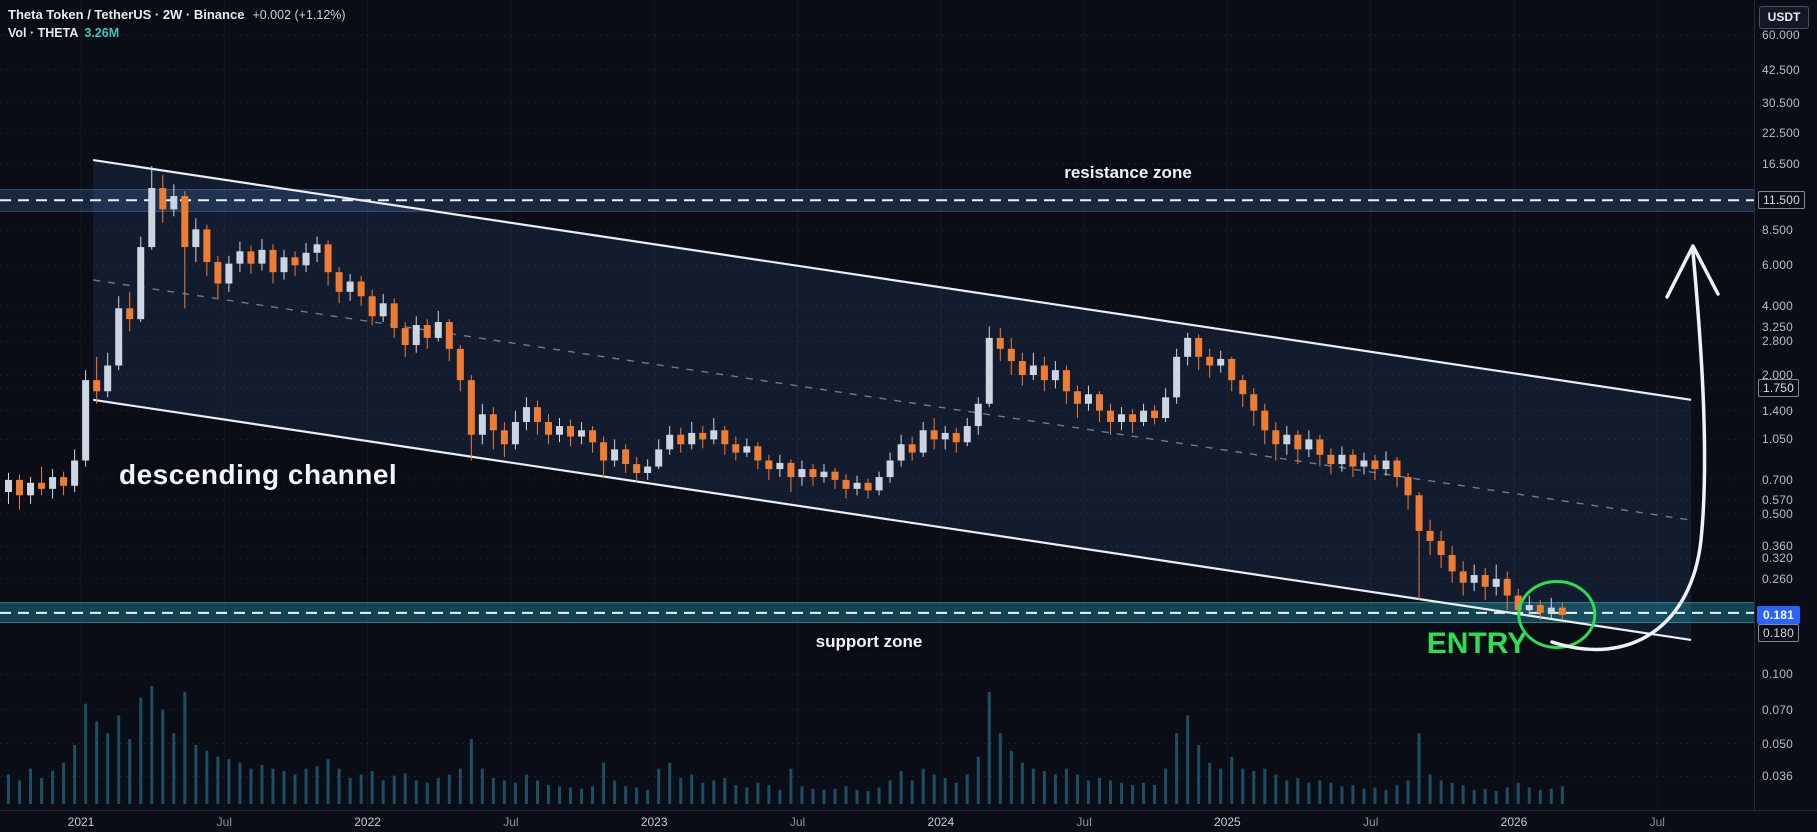 This screenshot has width=1817, height=832. Describe the element at coordinates (43, 33) in the screenshot. I see `volume-label: Vol · THETA` at that location.